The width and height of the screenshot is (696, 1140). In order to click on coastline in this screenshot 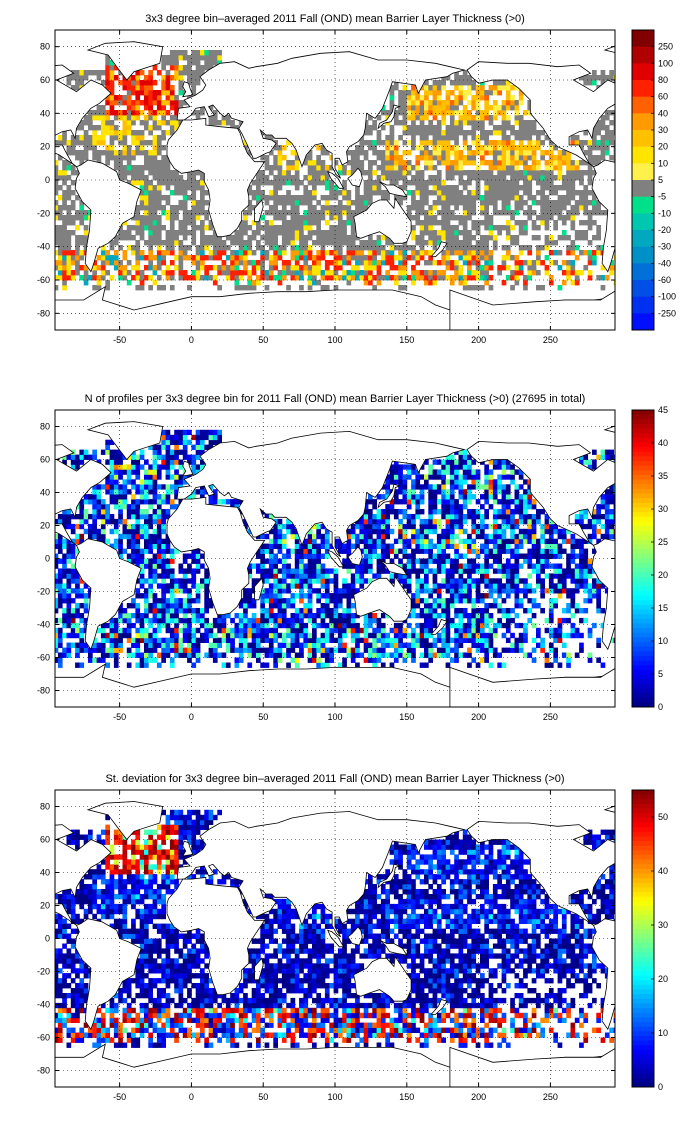, I will do `click(532, 309)`.